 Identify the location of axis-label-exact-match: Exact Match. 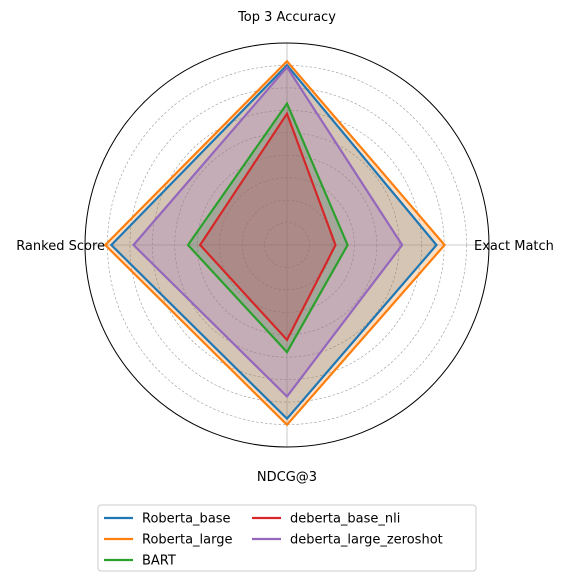
(514, 246).